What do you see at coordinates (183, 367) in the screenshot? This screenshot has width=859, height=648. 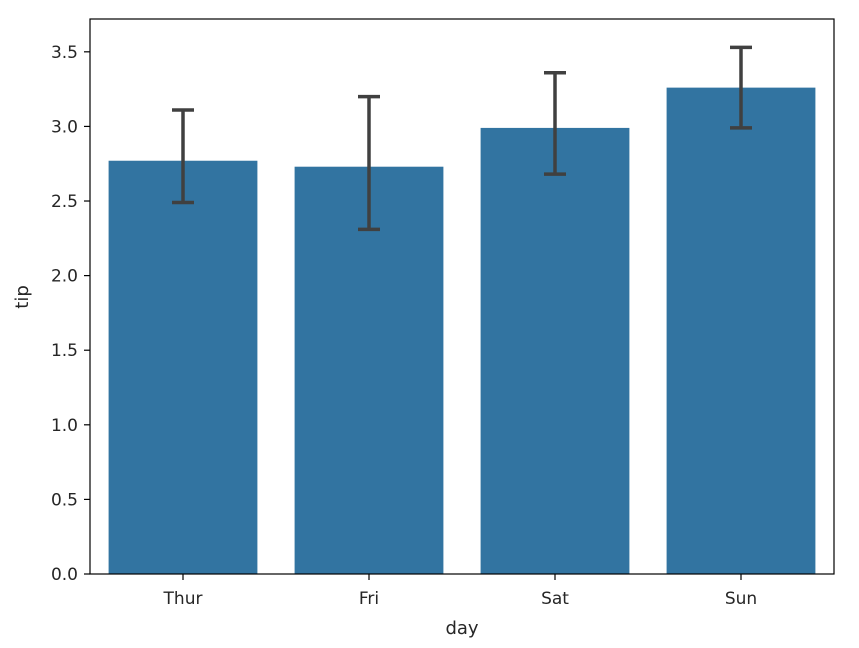 I see `bar-thur` at bounding box center [183, 367].